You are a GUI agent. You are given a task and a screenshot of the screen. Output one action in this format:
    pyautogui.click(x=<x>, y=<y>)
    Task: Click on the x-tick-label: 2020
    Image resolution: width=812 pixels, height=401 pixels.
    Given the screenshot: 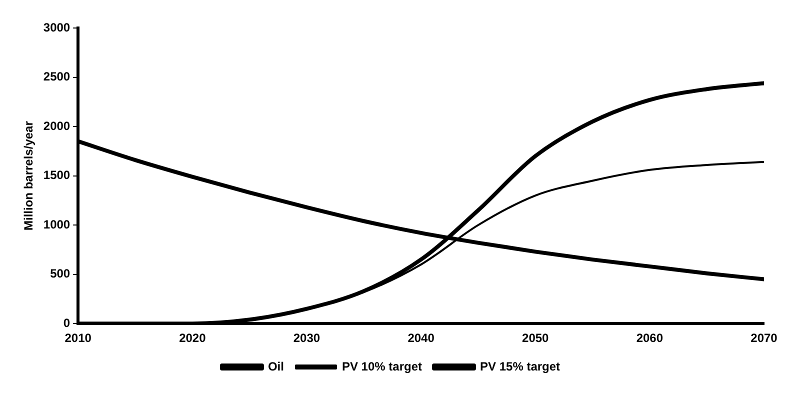 What is the action you would take?
    pyautogui.click(x=192, y=338)
    